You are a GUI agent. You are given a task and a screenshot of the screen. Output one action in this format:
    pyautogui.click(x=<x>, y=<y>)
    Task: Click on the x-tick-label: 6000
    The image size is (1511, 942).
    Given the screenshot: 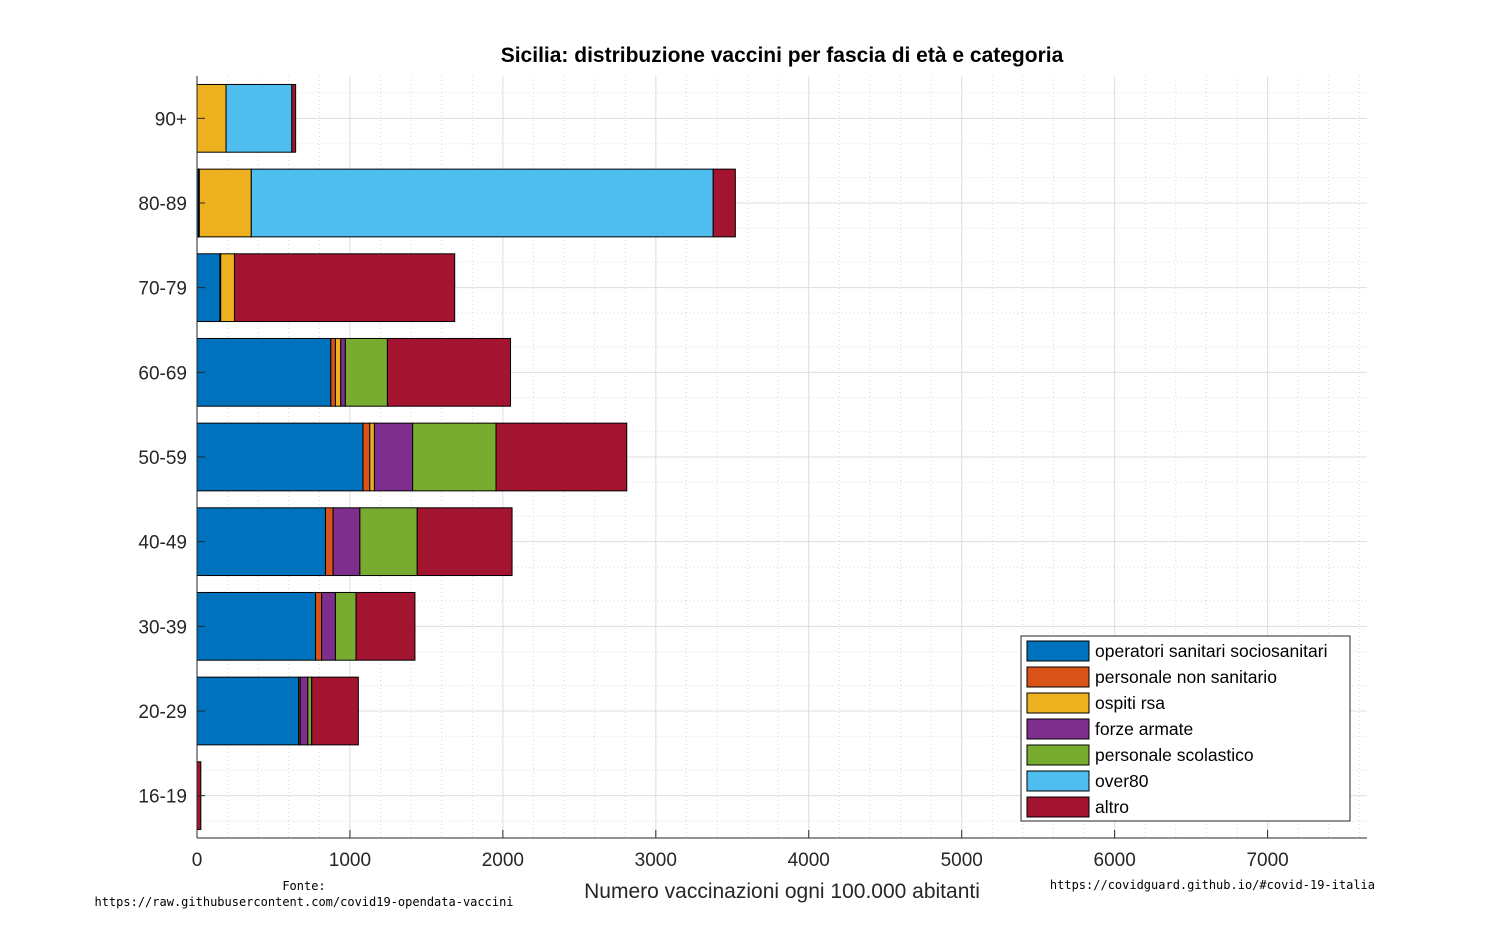 What is the action you would take?
    pyautogui.click(x=1115, y=860)
    